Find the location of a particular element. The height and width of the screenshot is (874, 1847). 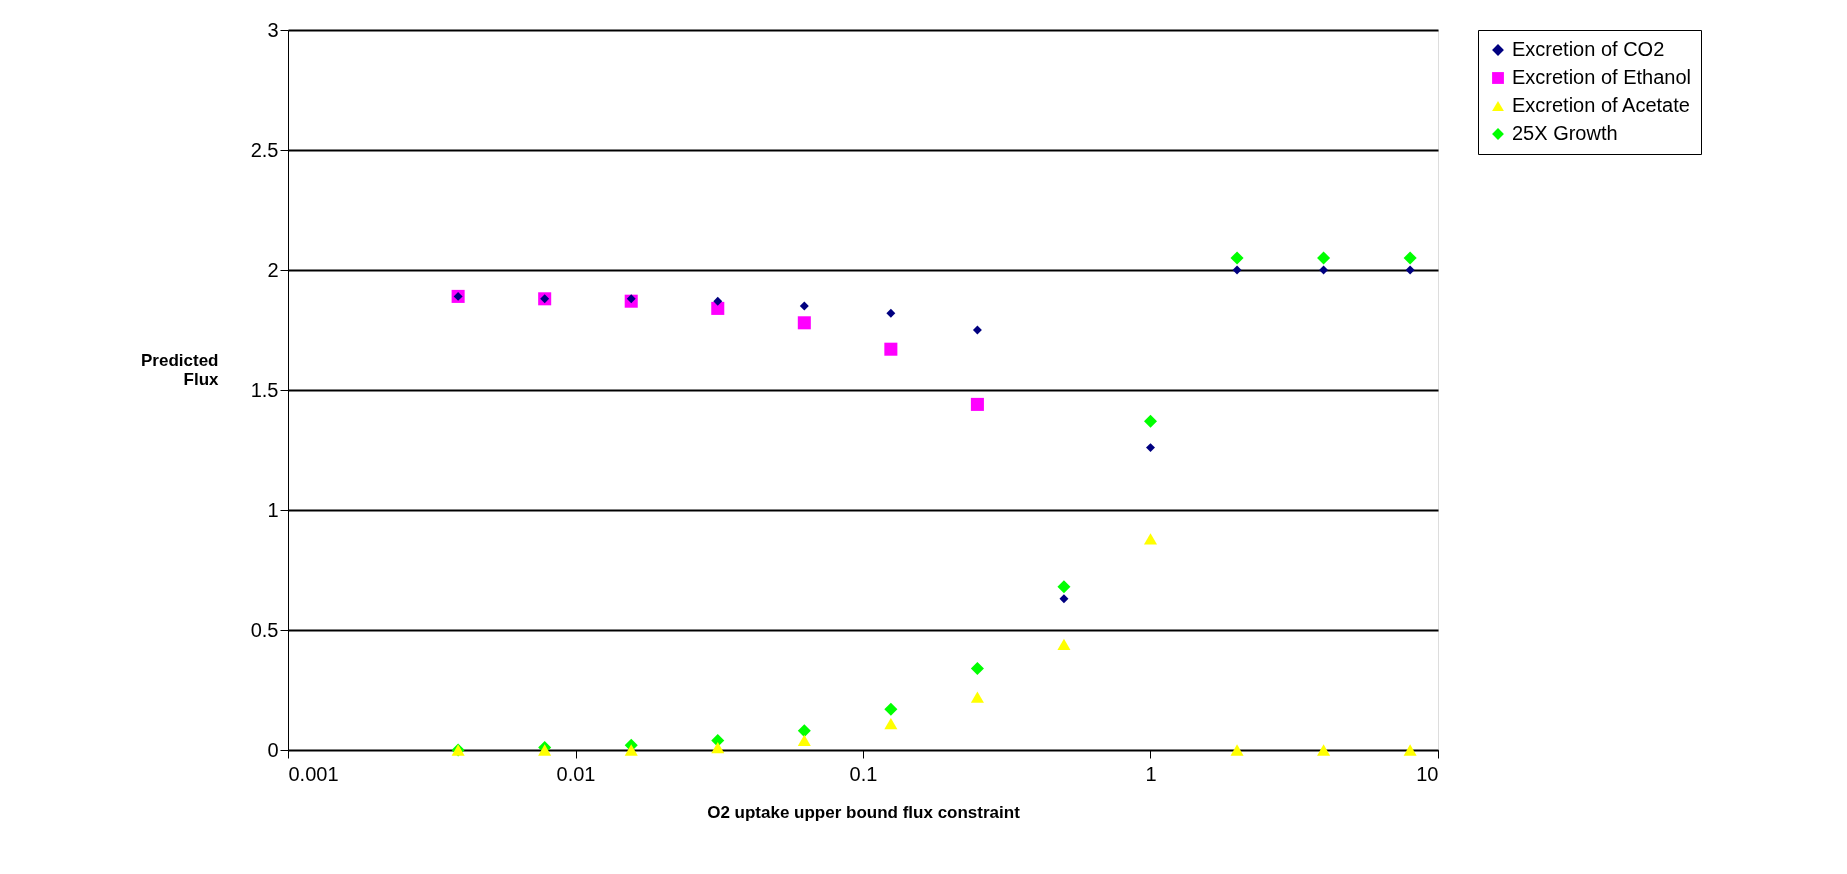

x-tick-label: 0.1 is located at coordinates (863, 773).